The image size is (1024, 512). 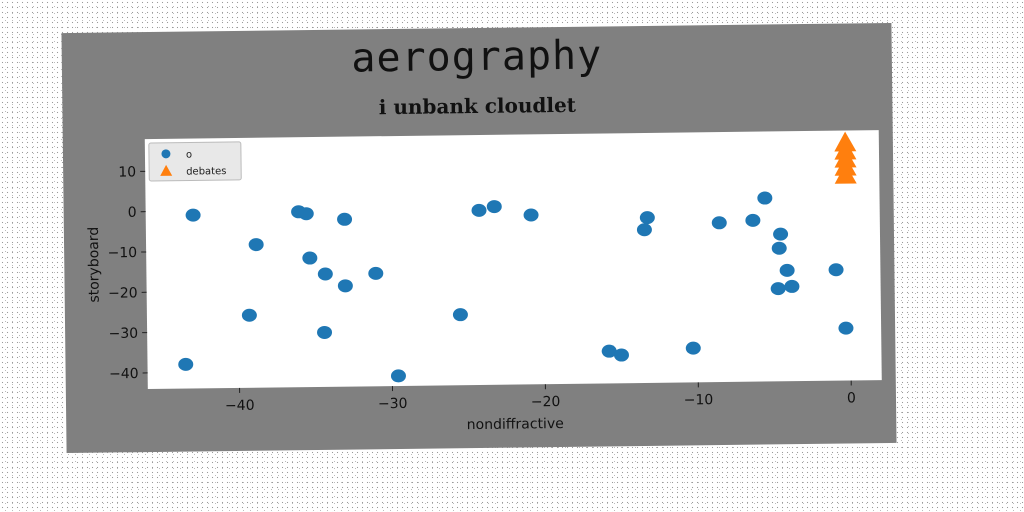 I want to click on y-tick-label: −30, so click(x=124, y=334).